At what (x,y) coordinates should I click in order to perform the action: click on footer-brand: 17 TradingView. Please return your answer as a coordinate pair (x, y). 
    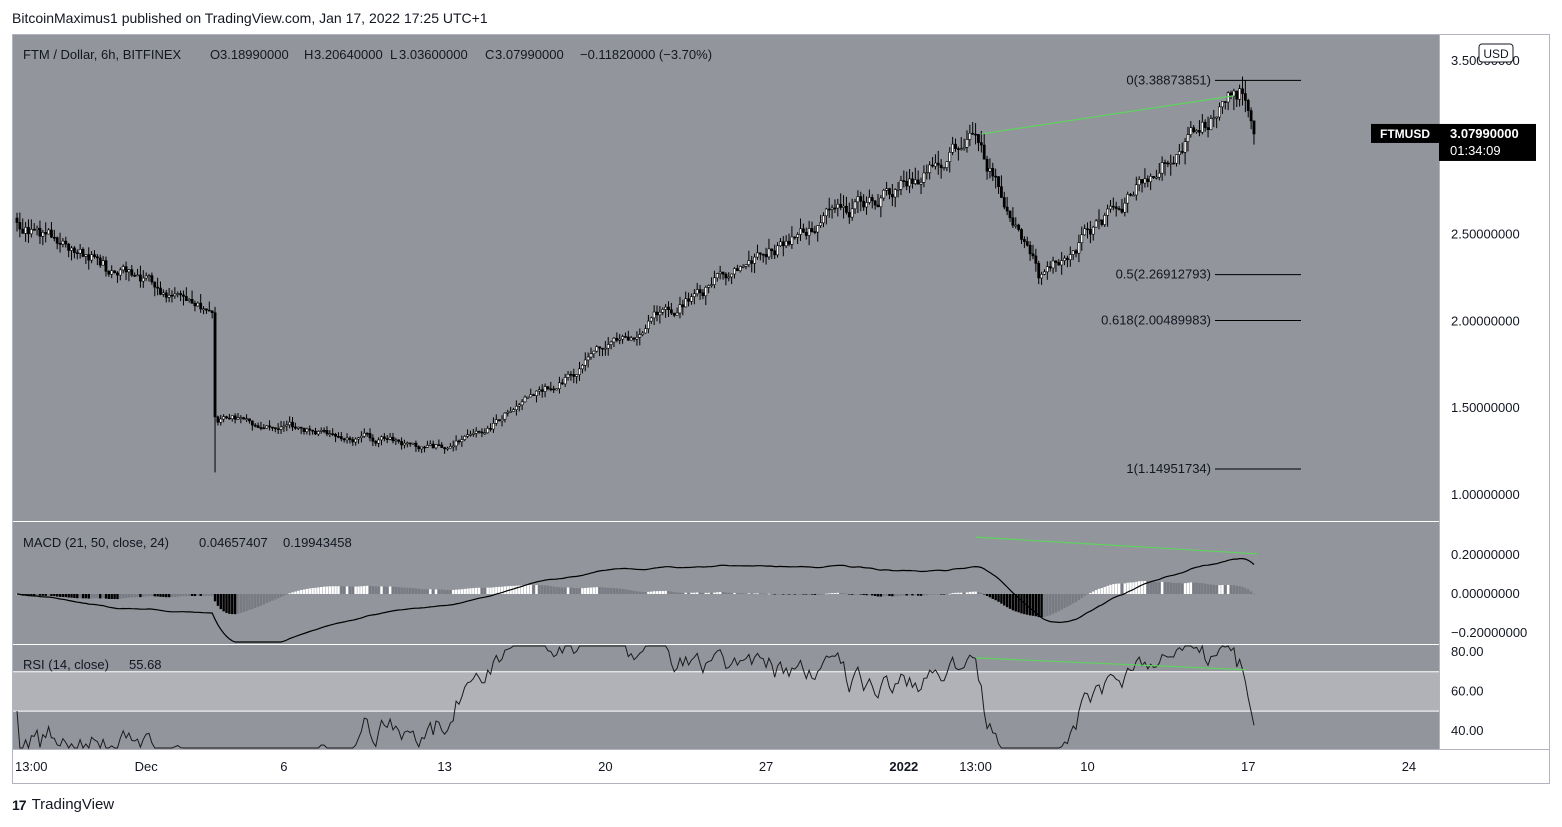
    Looking at the image, I should click on (63, 804).